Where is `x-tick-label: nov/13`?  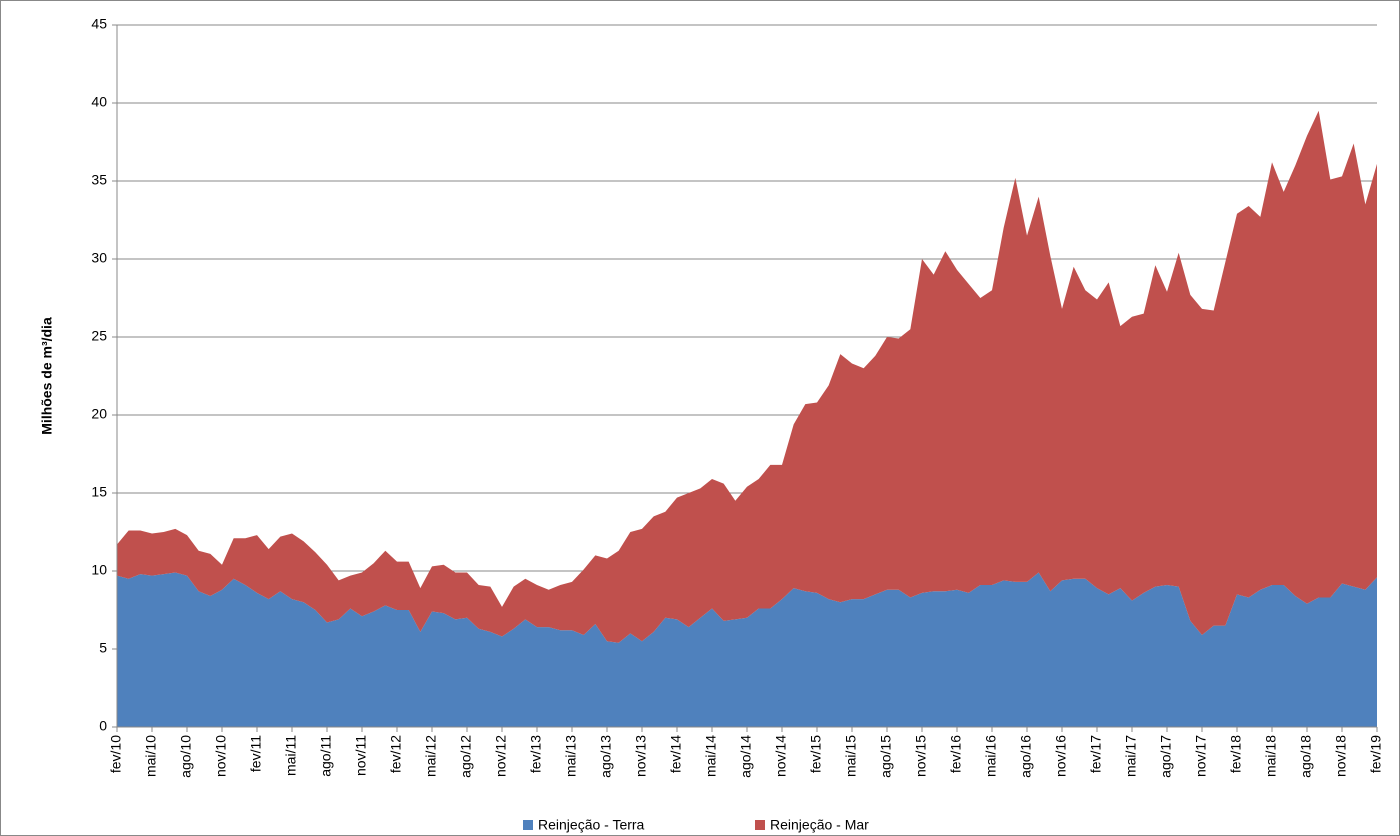 x-tick-label: nov/13 is located at coordinates (641, 756).